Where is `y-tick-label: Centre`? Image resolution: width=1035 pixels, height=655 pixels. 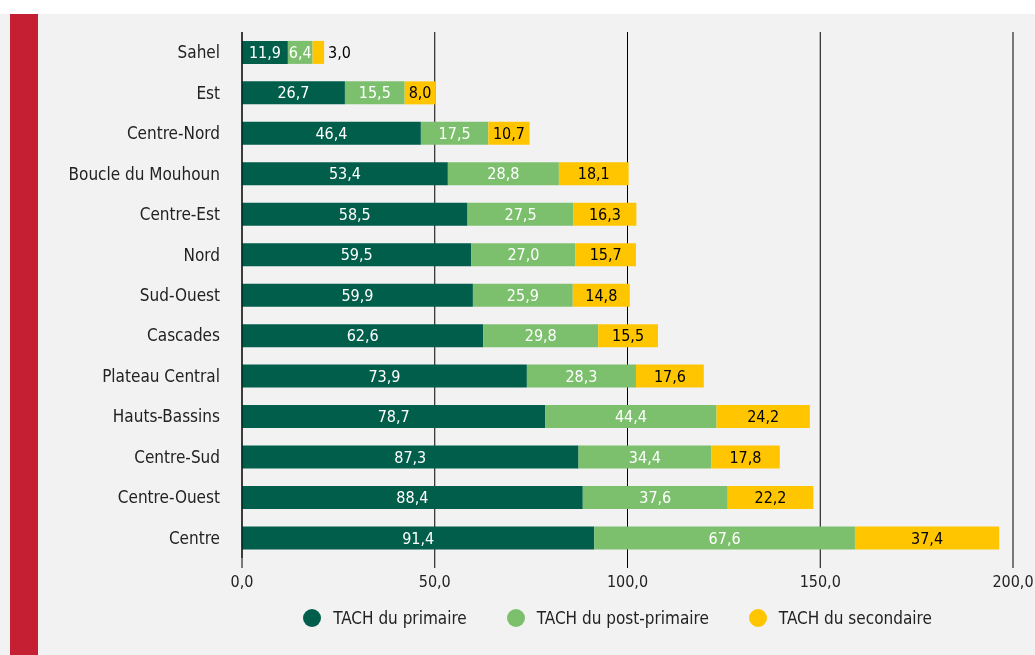 y-tick-label: Centre is located at coordinates (194, 537).